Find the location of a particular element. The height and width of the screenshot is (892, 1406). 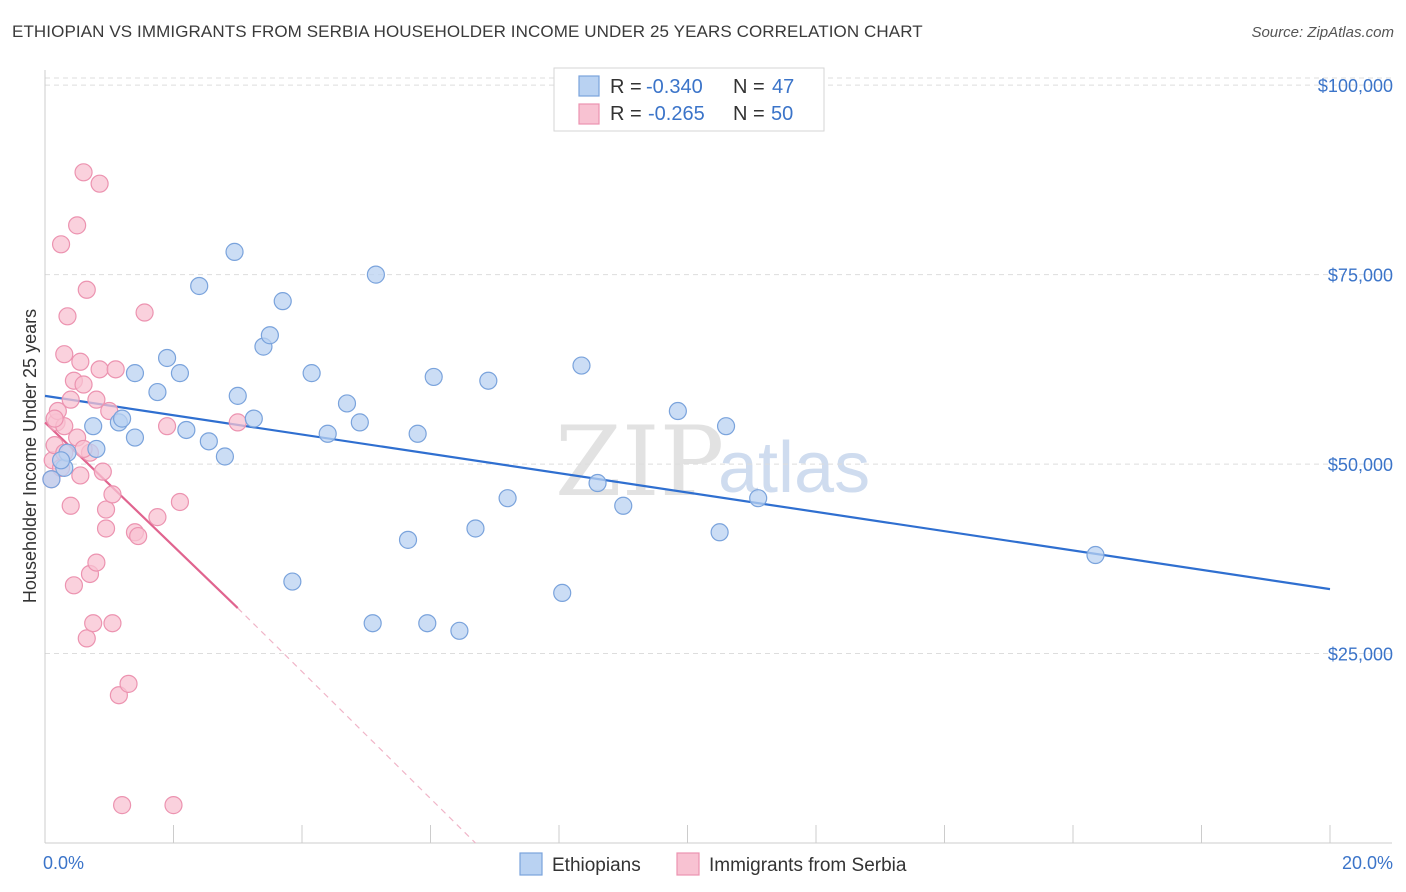

legend-r-value-2: -0.265 is located at coordinates (676, 114).